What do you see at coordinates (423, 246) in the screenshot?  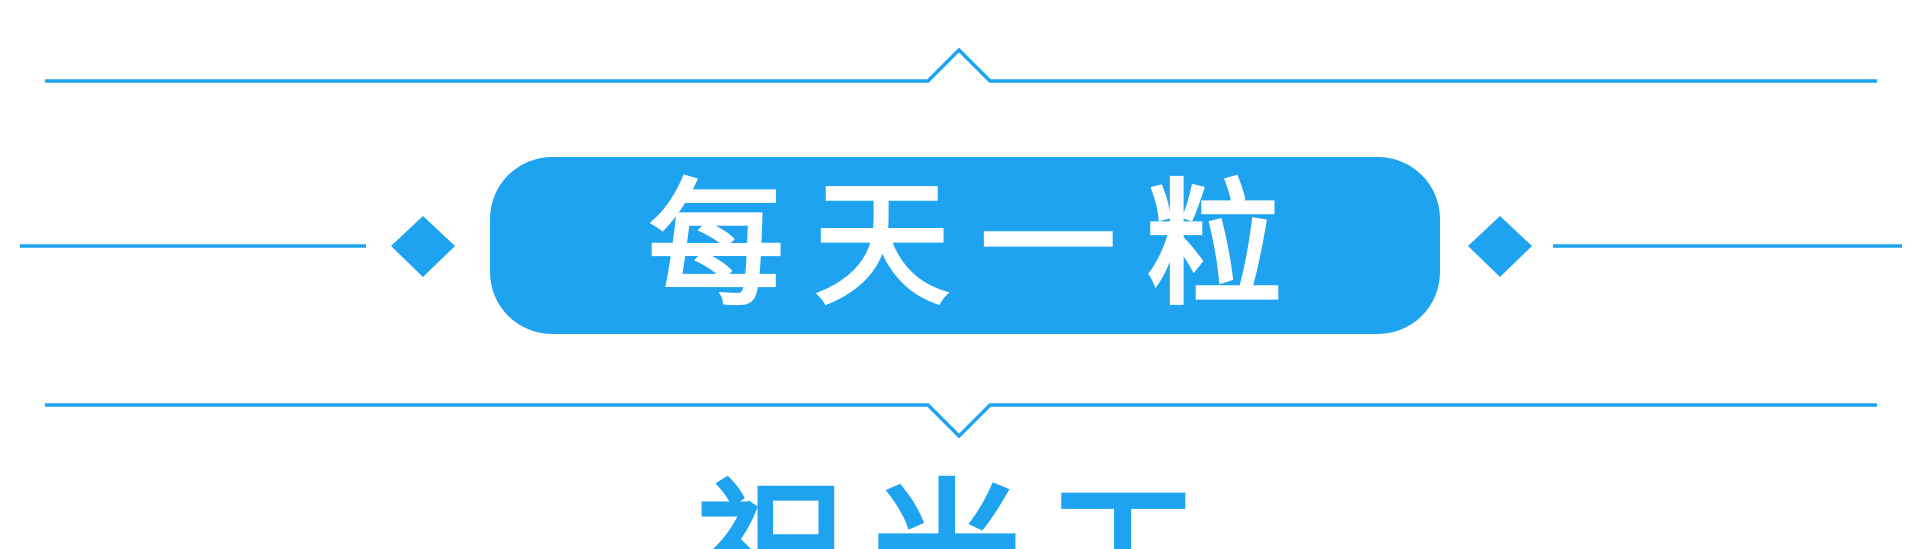 I see `left-diamond-icon` at bounding box center [423, 246].